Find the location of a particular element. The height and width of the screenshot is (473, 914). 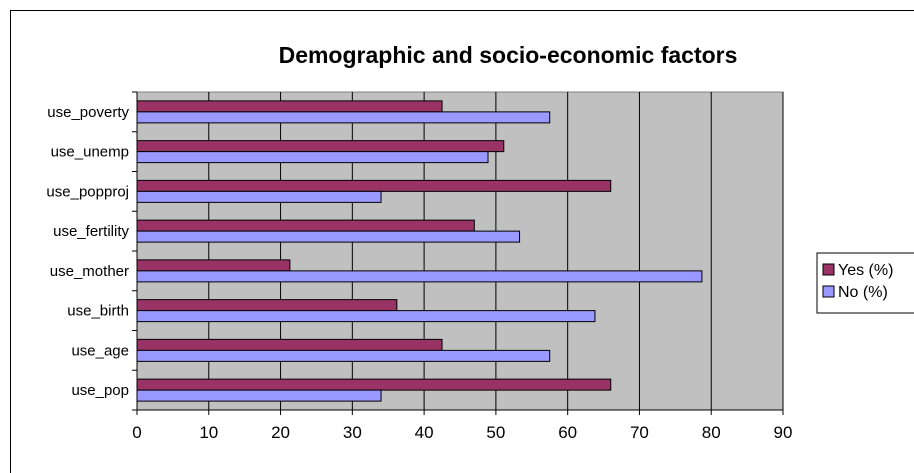

x-tick-label: 30 is located at coordinates (352, 432).